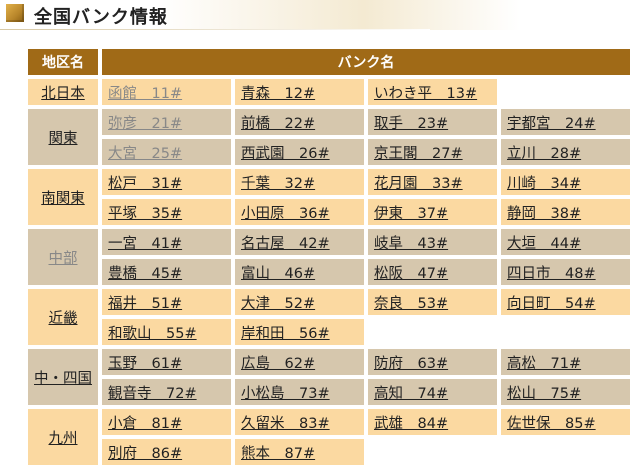 This screenshot has width=640, height=469. What do you see at coordinates (263, 243) in the screenshot?
I see `bank-name: 名古屋` at bounding box center [263, 243].